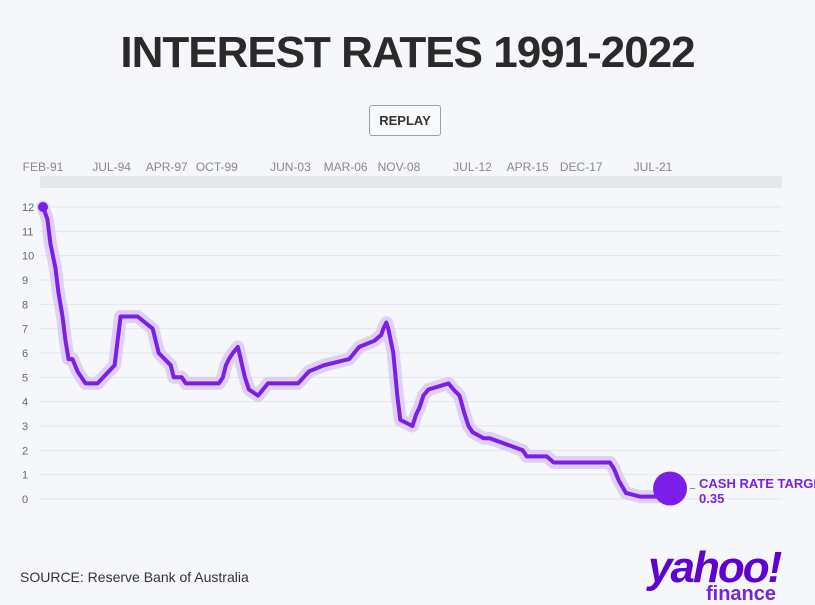 The image size is (815, 605). I want to click on y-tick-label: 11, so click(27, 232).